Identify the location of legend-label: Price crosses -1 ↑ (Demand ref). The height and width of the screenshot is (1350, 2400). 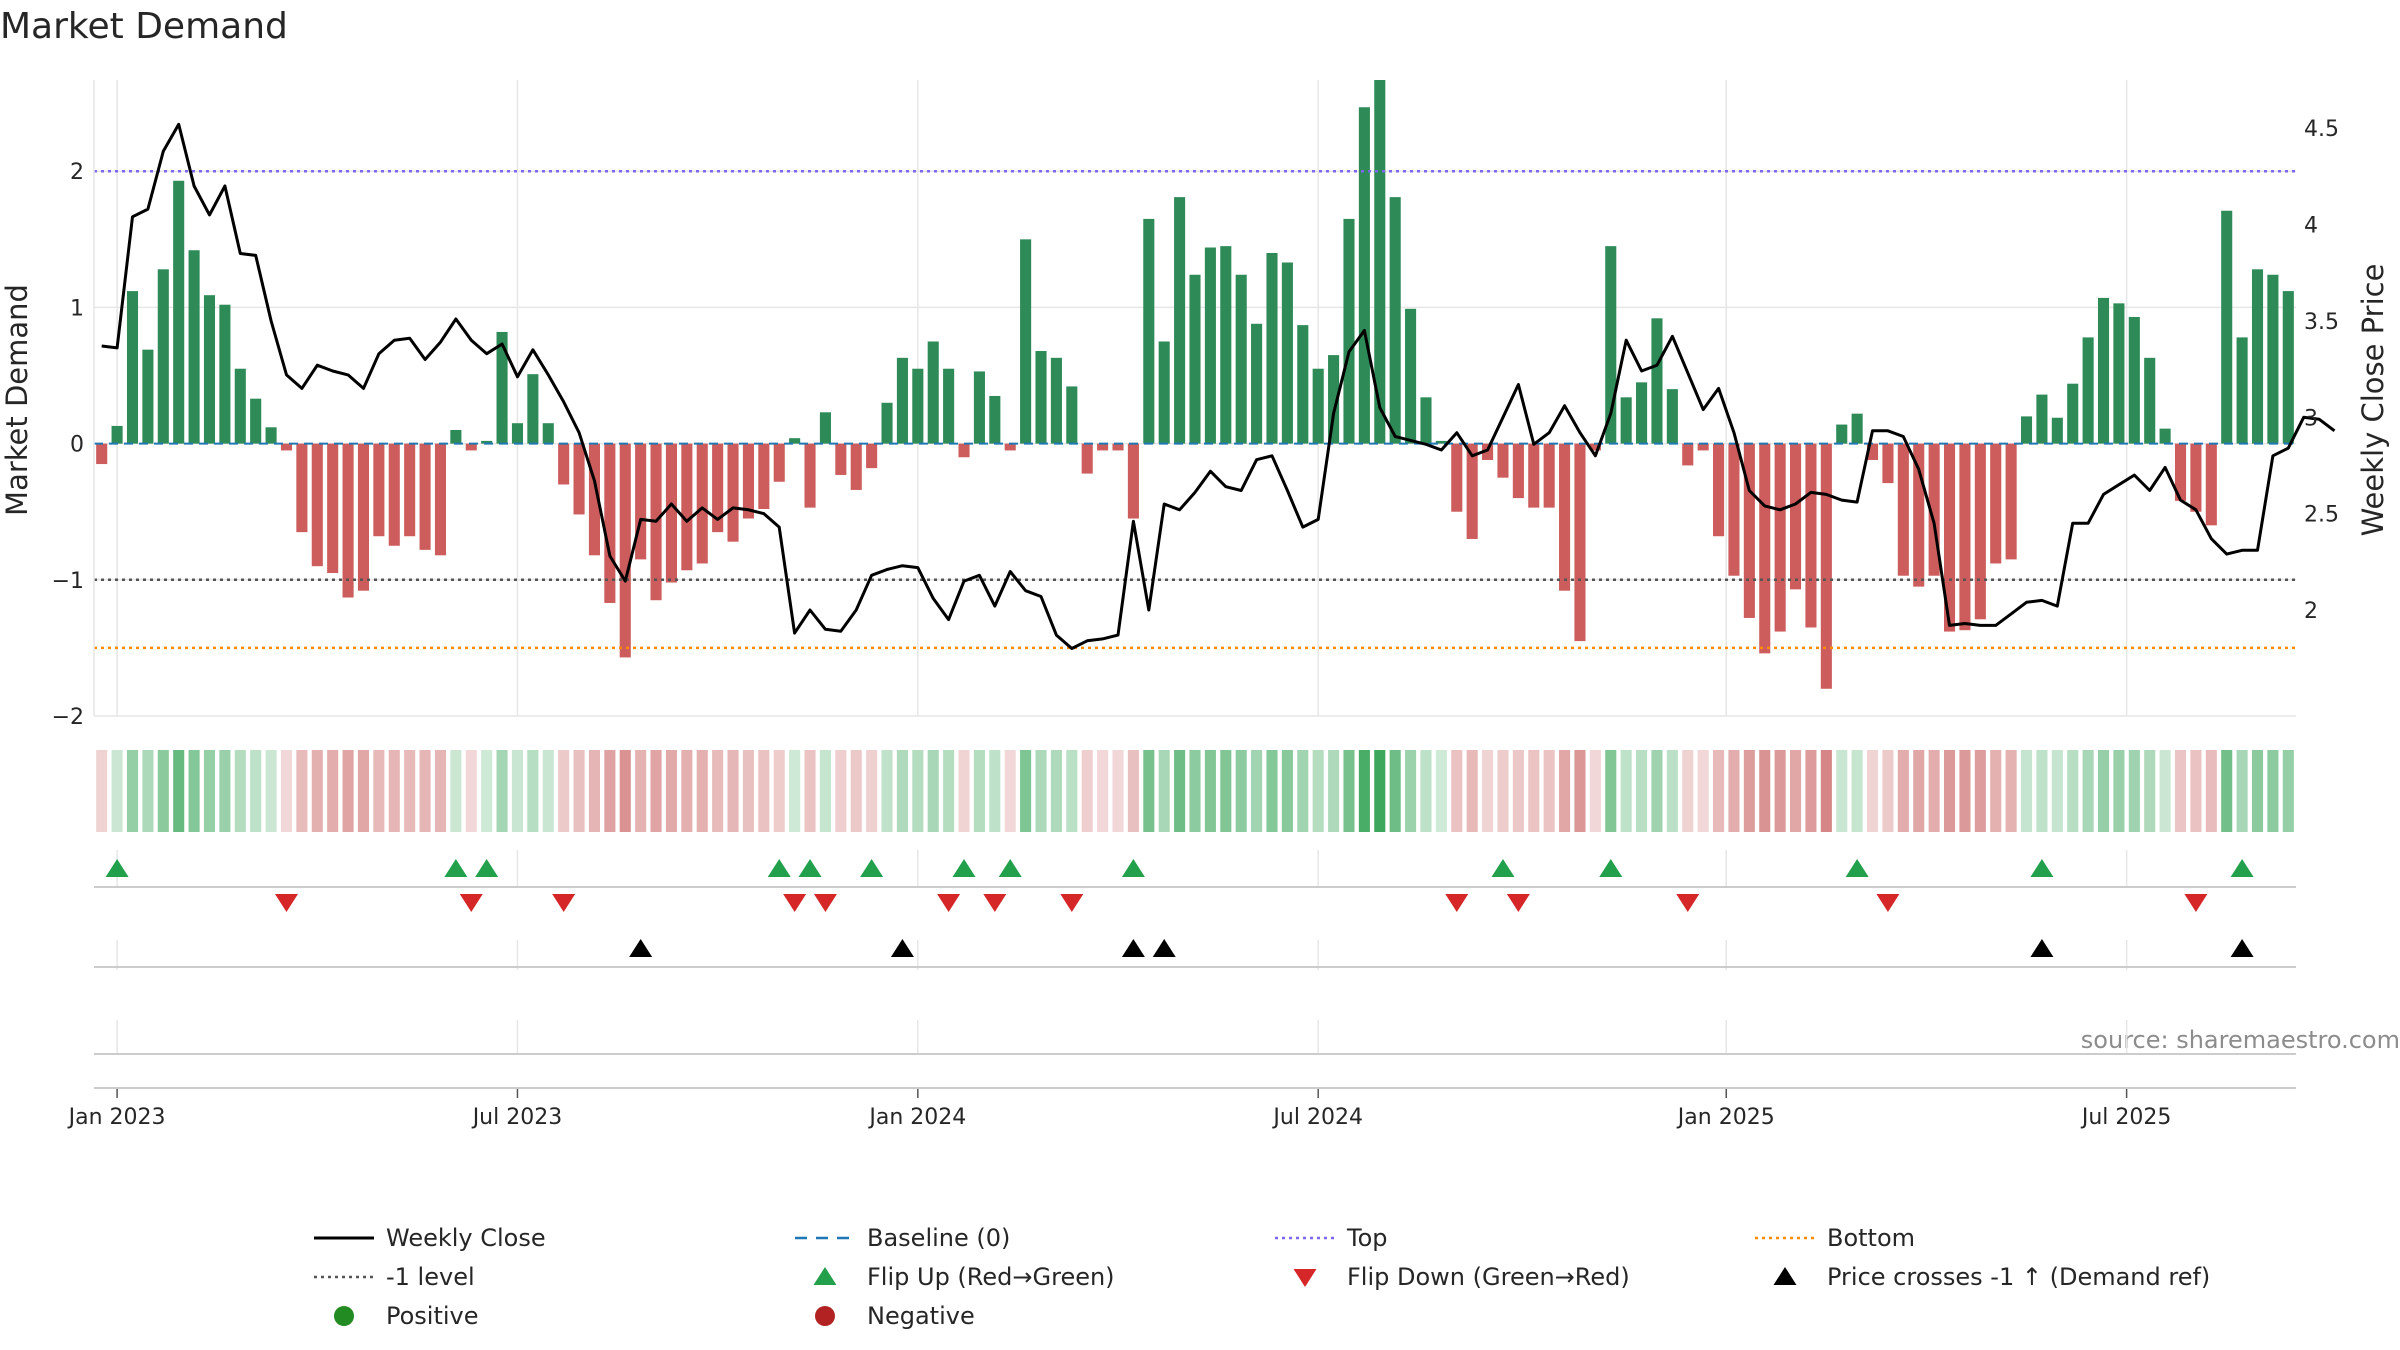
(2018, 1277).